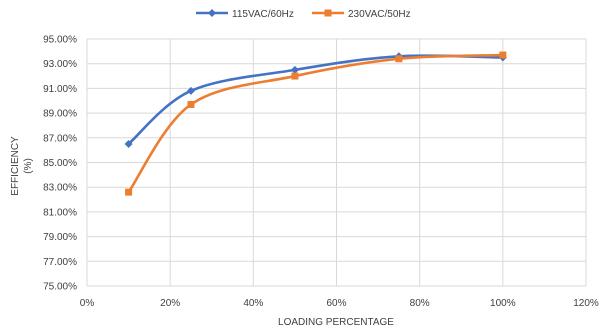 The height and width of the screenshot is (329, 600). What do you see at coordinates (15, 166) in the screenshot?
I see `y-axis-title-line-1: EFFICIENCY` at bounding box center [15, 166].